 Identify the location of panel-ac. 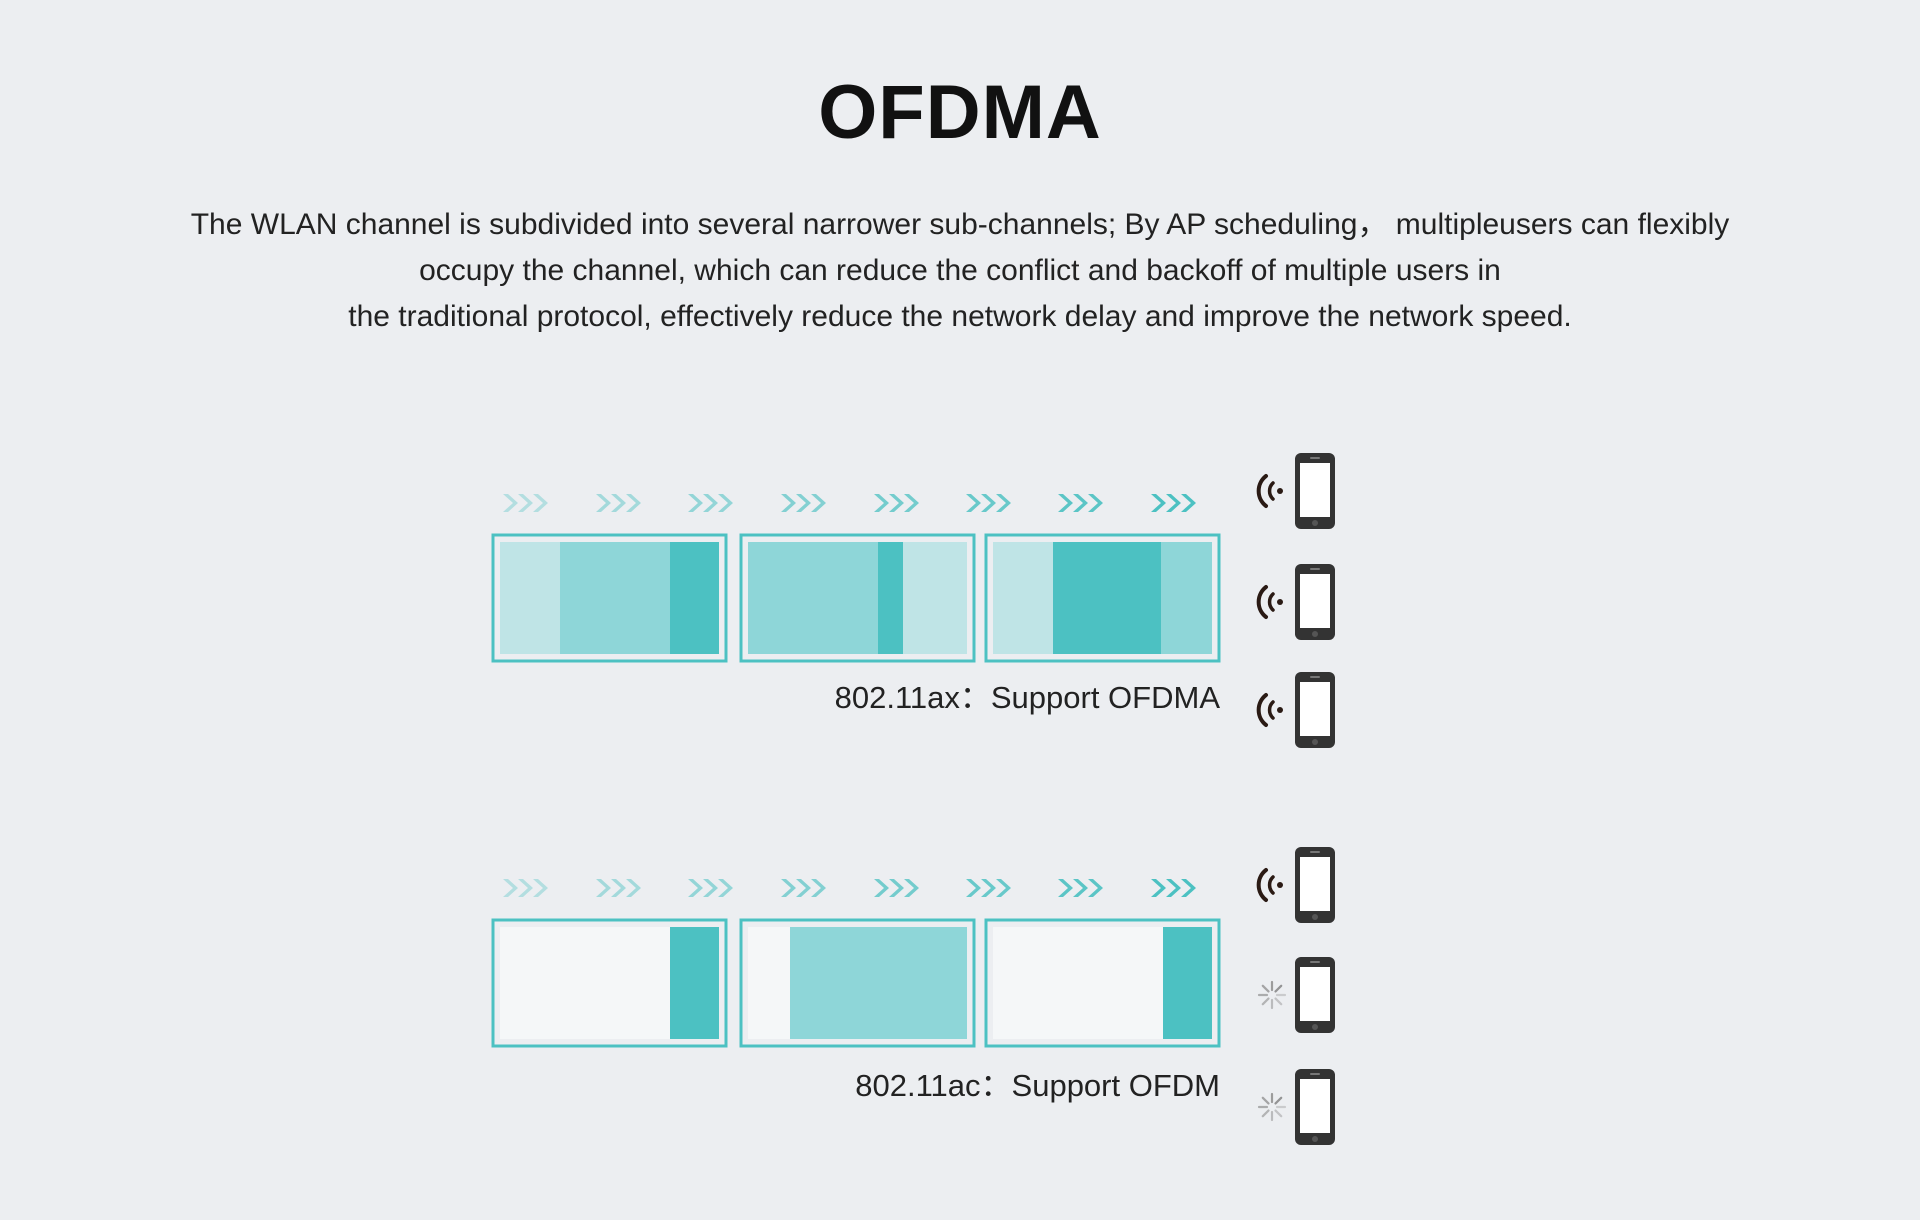
(913, 996).